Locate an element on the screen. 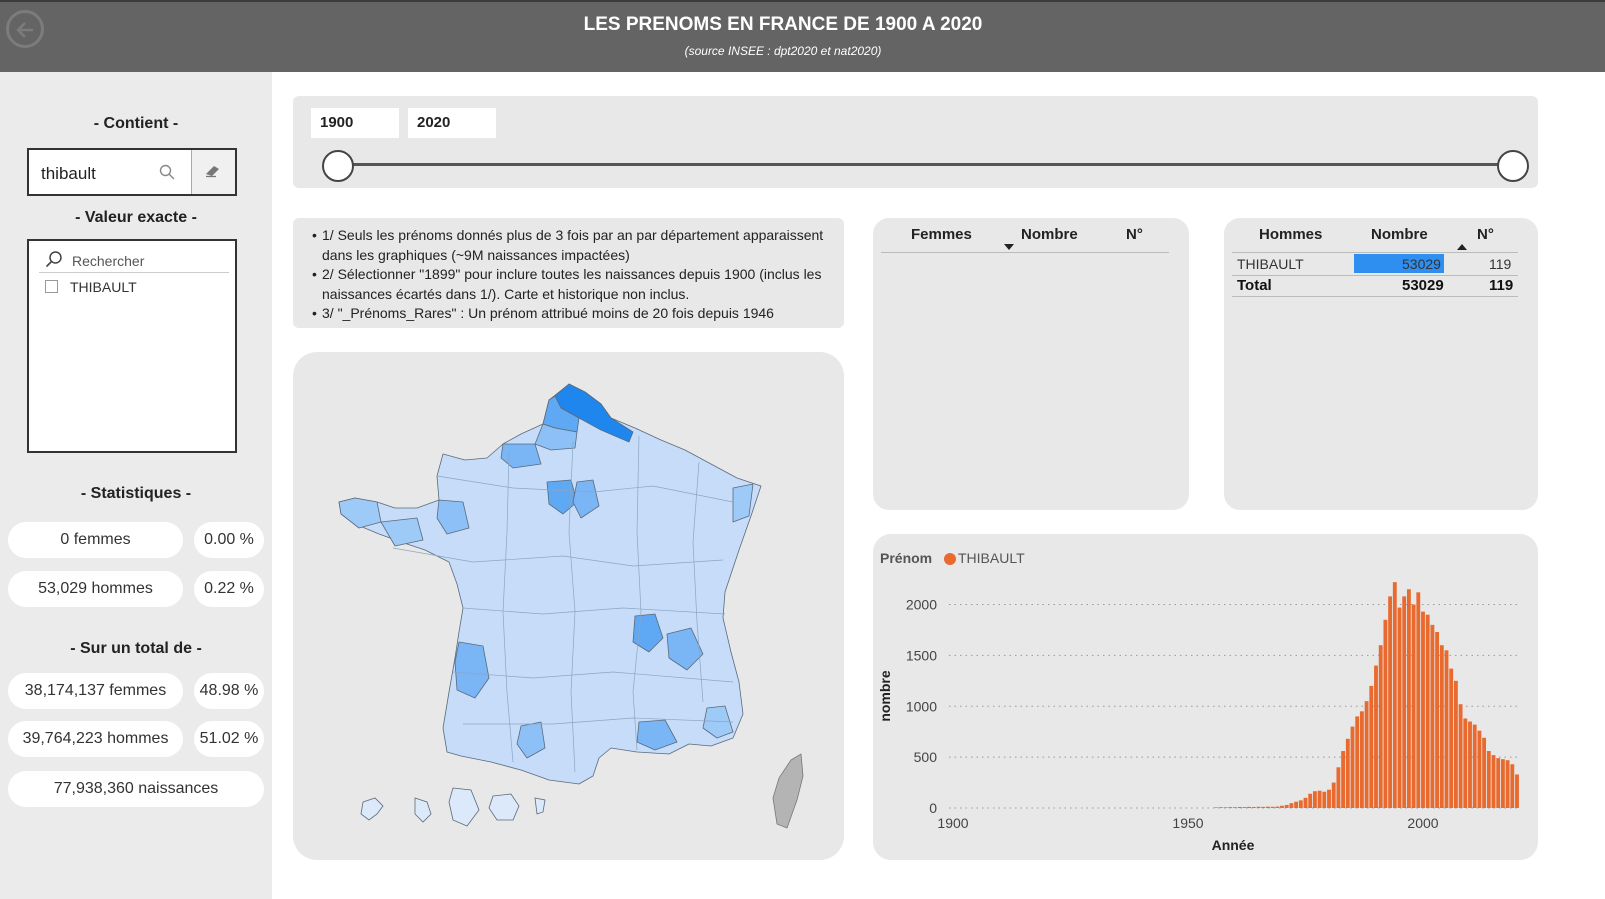 The height and width of the screenshot is (899, 1605). back-button is located at coordinates (25, 29).